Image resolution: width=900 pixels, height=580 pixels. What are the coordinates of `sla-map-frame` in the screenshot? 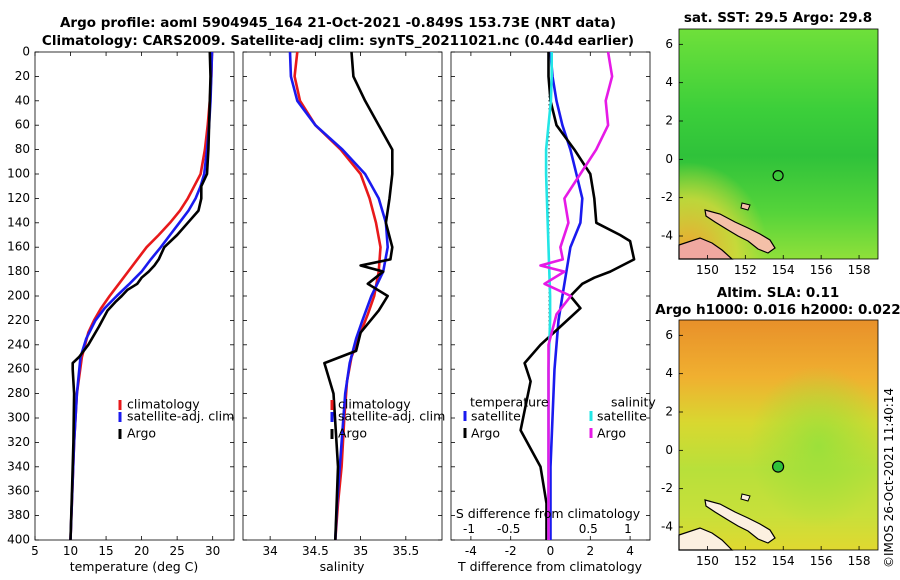 It's located at (778, 435).